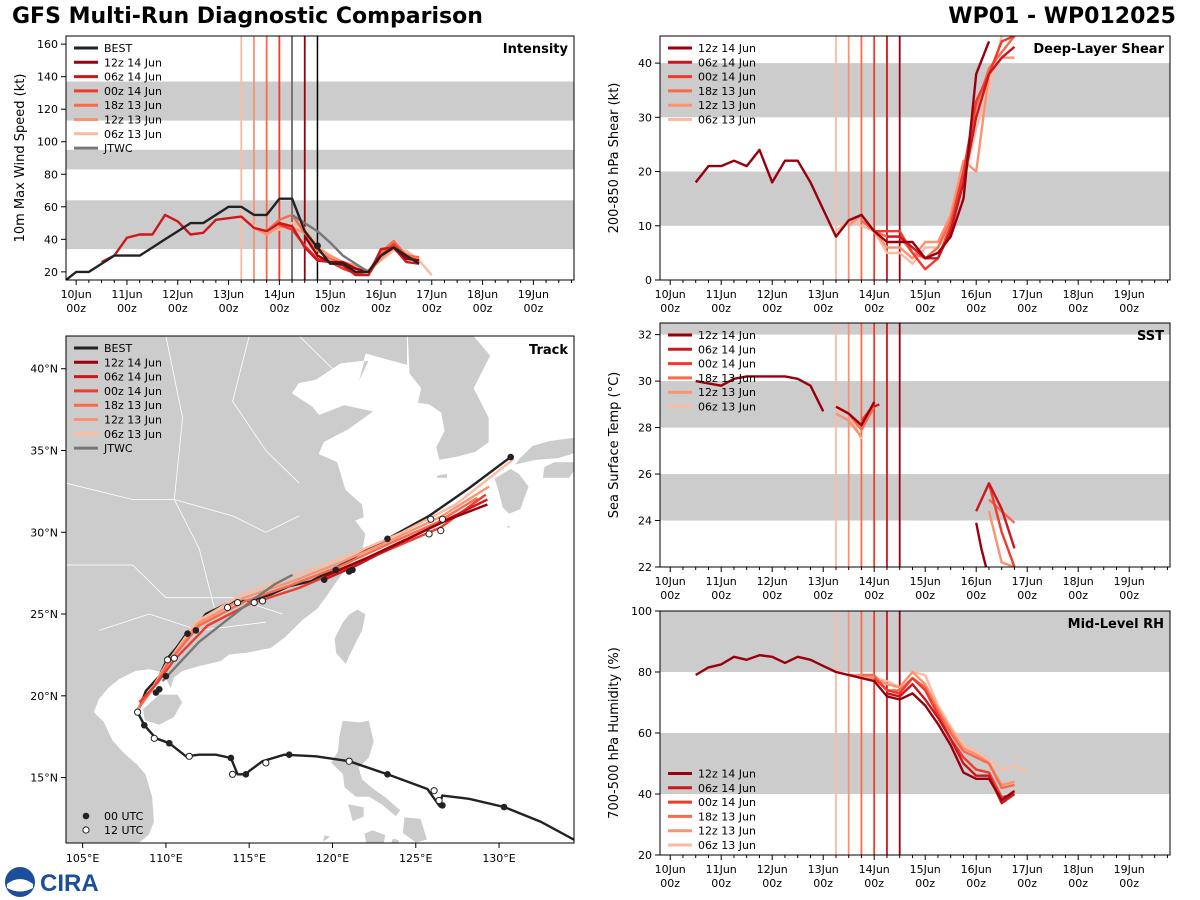 The width and height of the screenshot is (1200, 900). What do you see at coordinates (511, 491) in the screenshot?
I see `kyushu` at bounding box center [511, 491].